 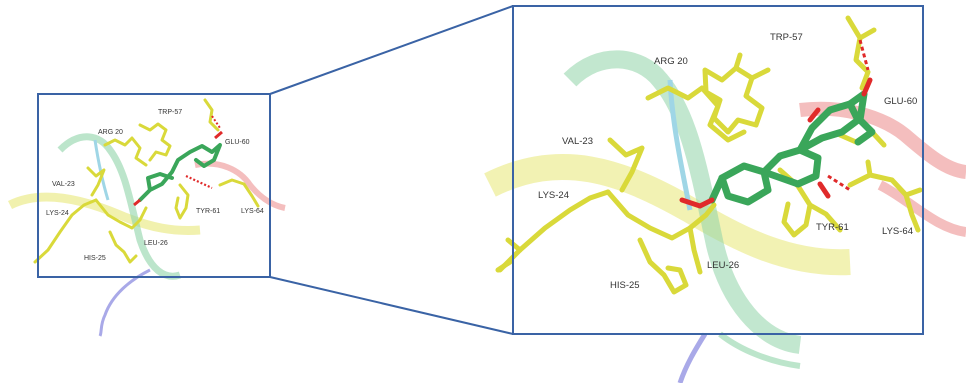 I want to click on zoom-connector-bottom, so click(x=391, y=305).